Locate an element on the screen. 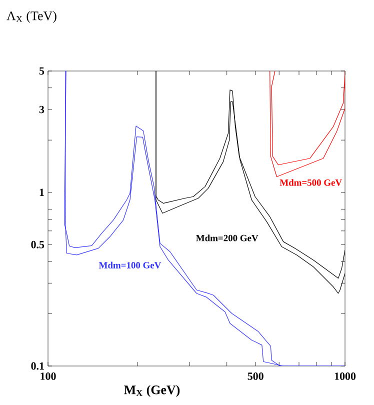 The width and height of the screenshot is (374, 405). x-axis-title: M$_{X}$ (GeV) is located at coordinates (152, 391).